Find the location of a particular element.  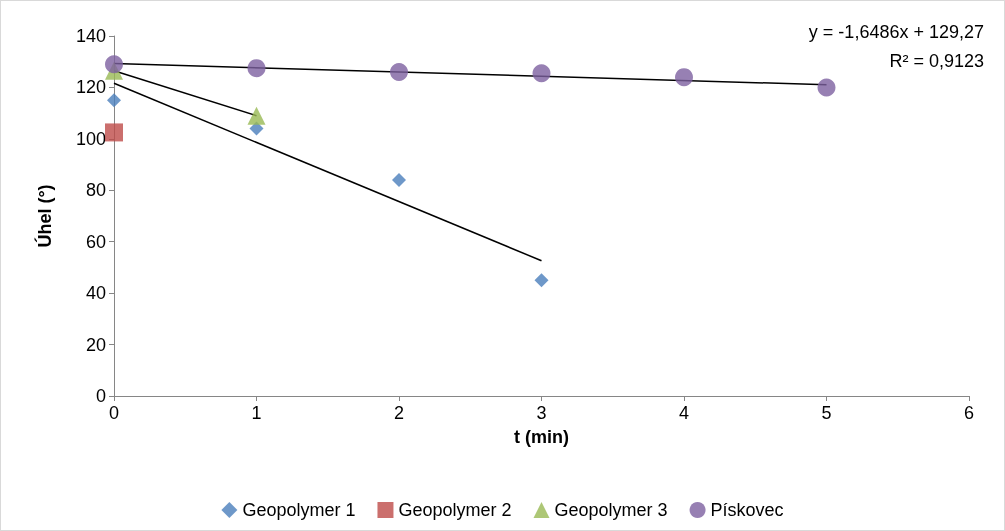

y-tick-label: 140 is located at coordinates (90, 36).